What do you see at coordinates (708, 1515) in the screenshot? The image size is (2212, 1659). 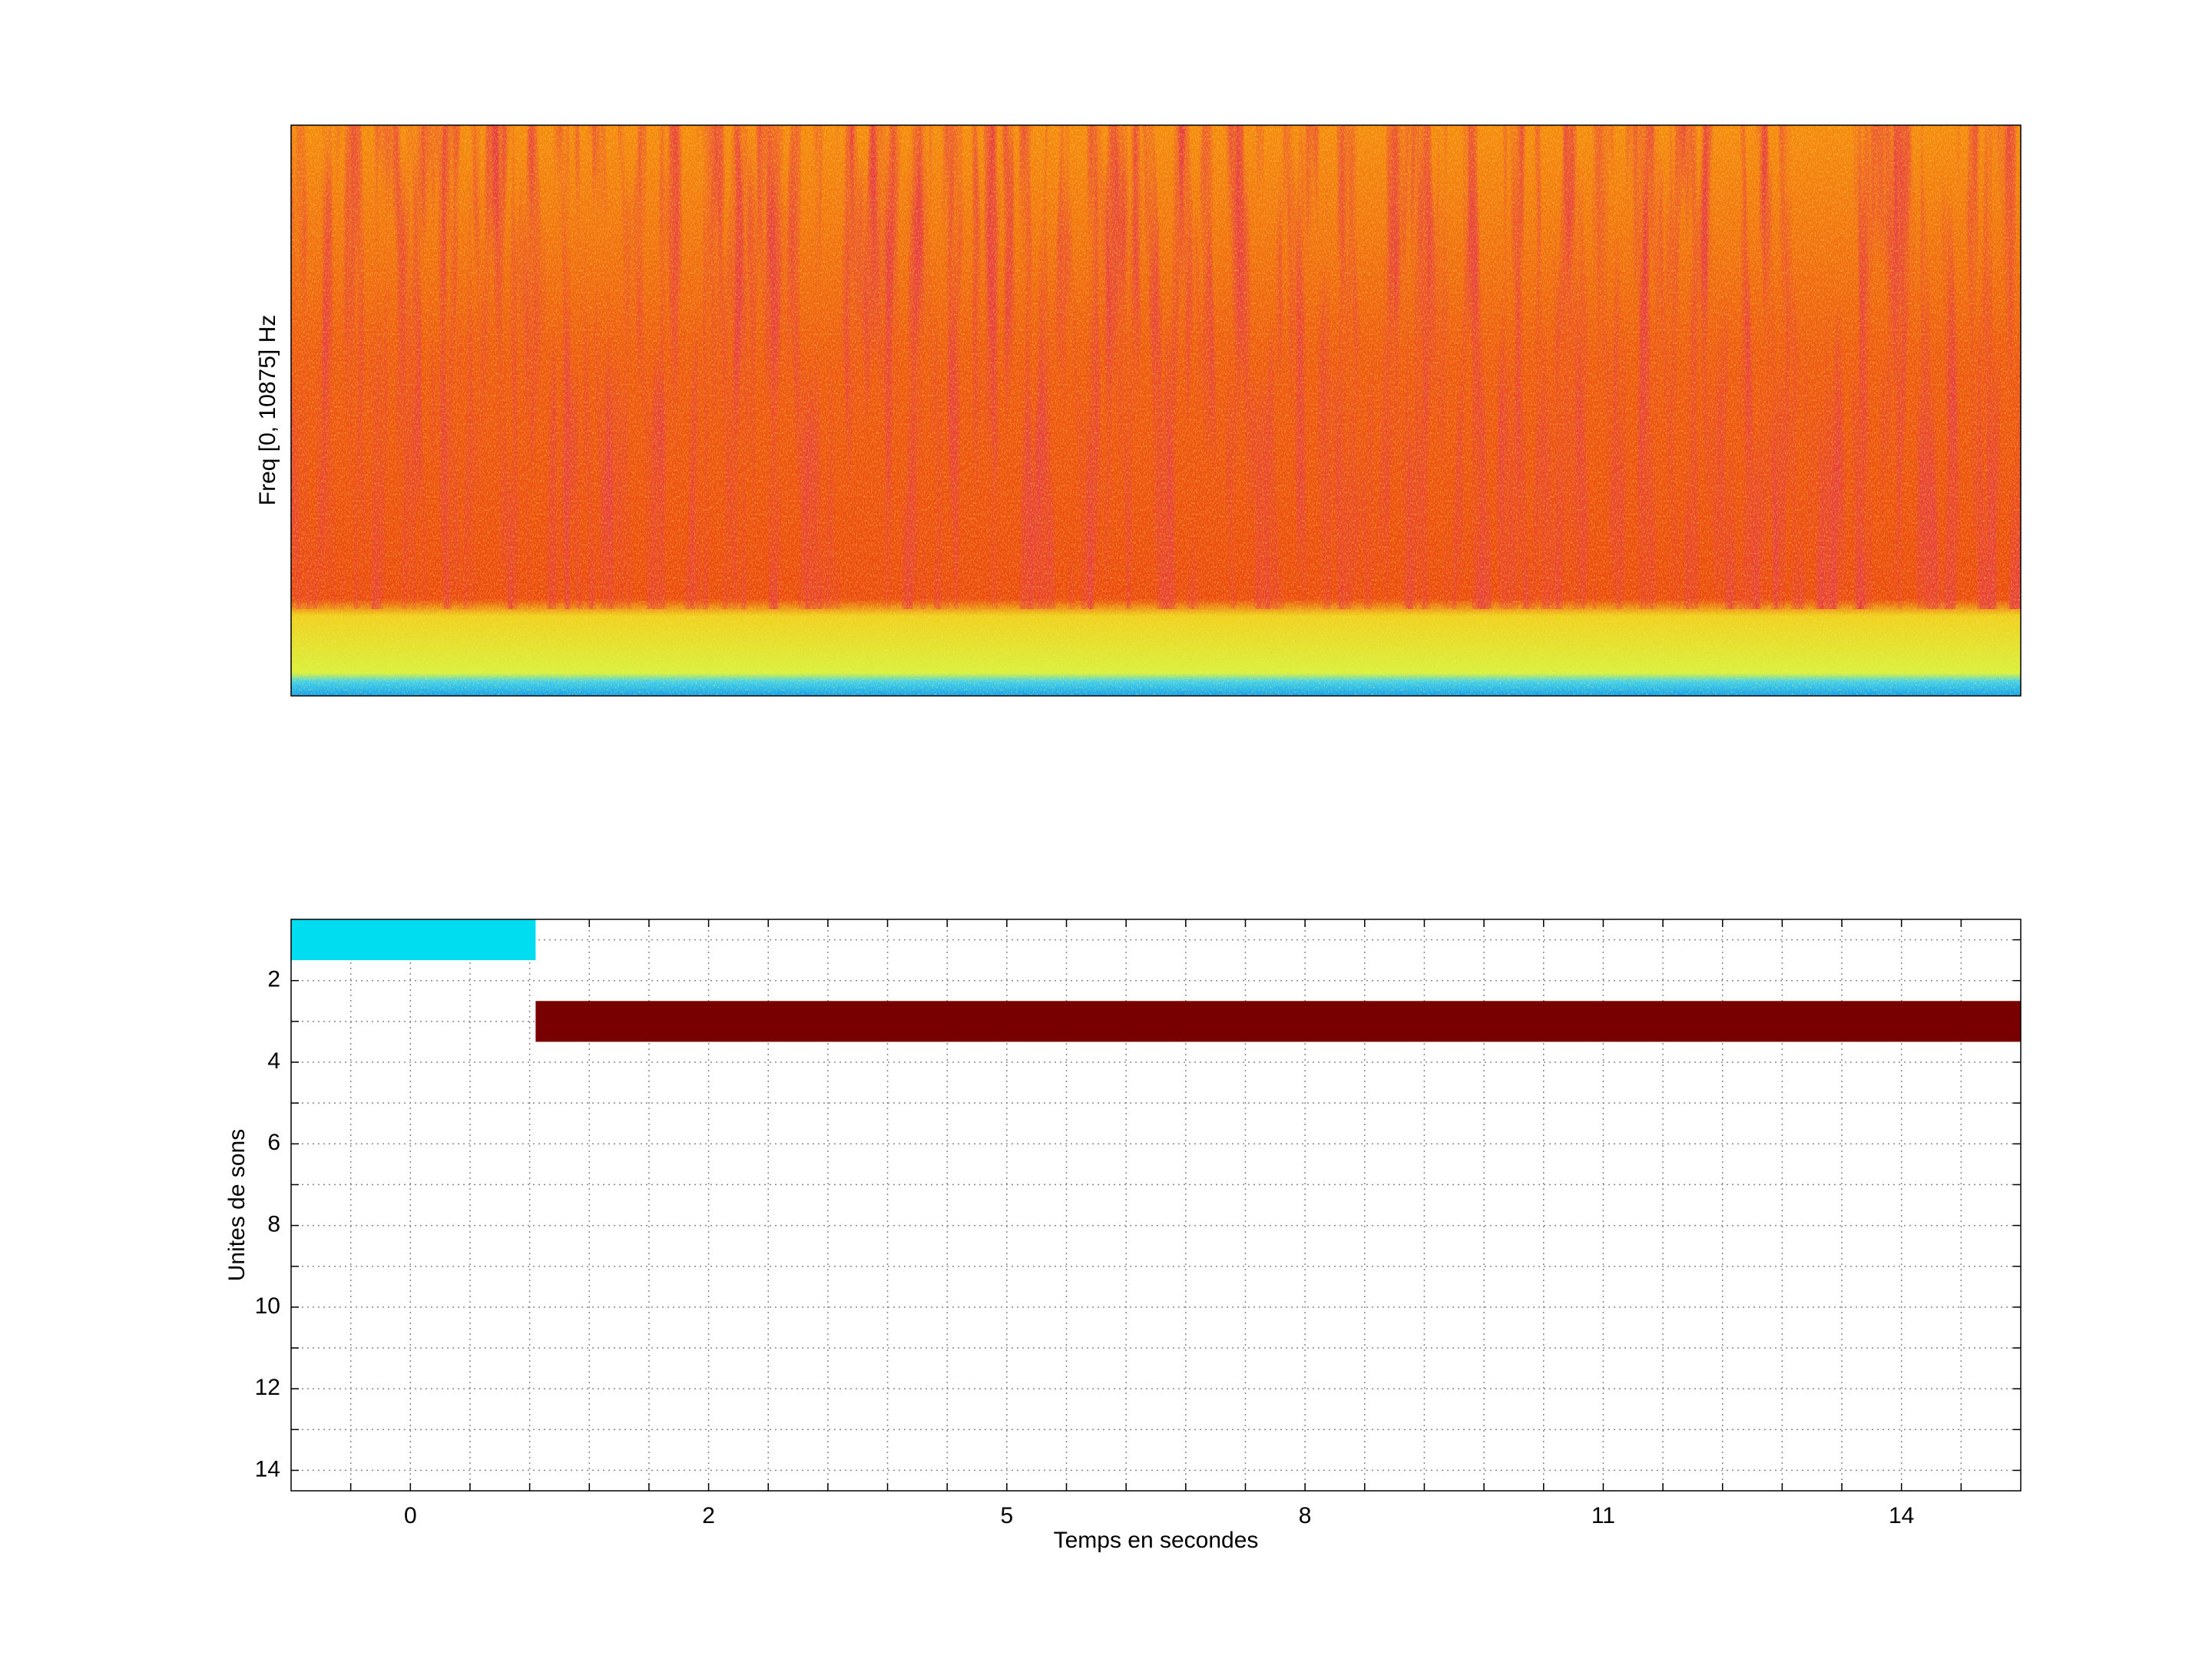 I see `x-tick-label: 2` at bounding box center [708, 1515].